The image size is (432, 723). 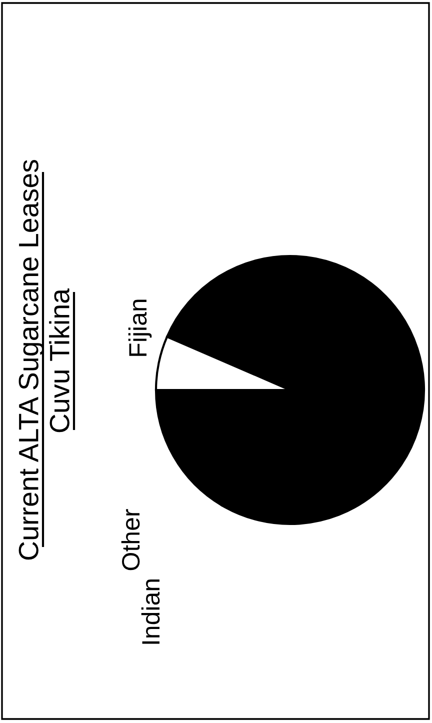 I want to click on slice-label: Fijian, so click(x=140, y=328).